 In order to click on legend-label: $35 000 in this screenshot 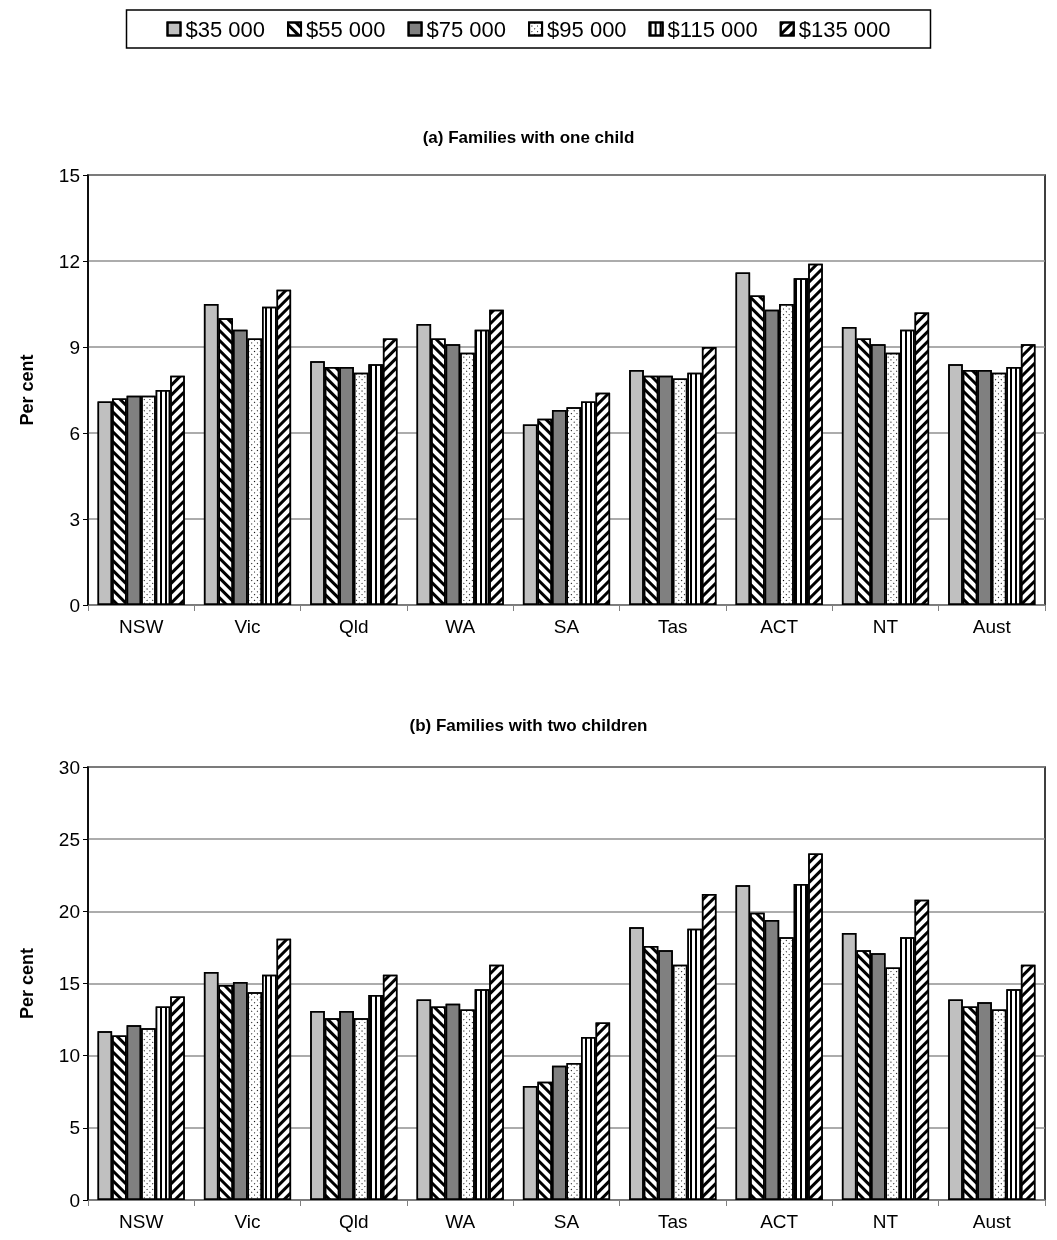, I will do `click(225, 29)`.